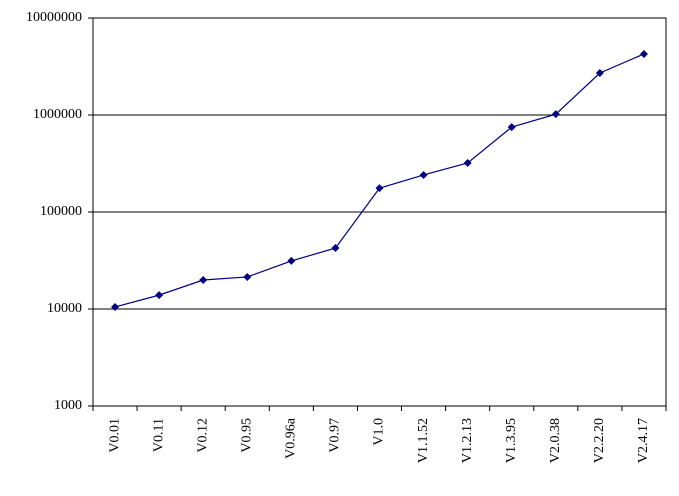 The image size is (679, 496). What do you see at coordinates (467, 440) in the screenshot?
I see `x-tick-label: V1.2.13` at bounding box center [467, 440].